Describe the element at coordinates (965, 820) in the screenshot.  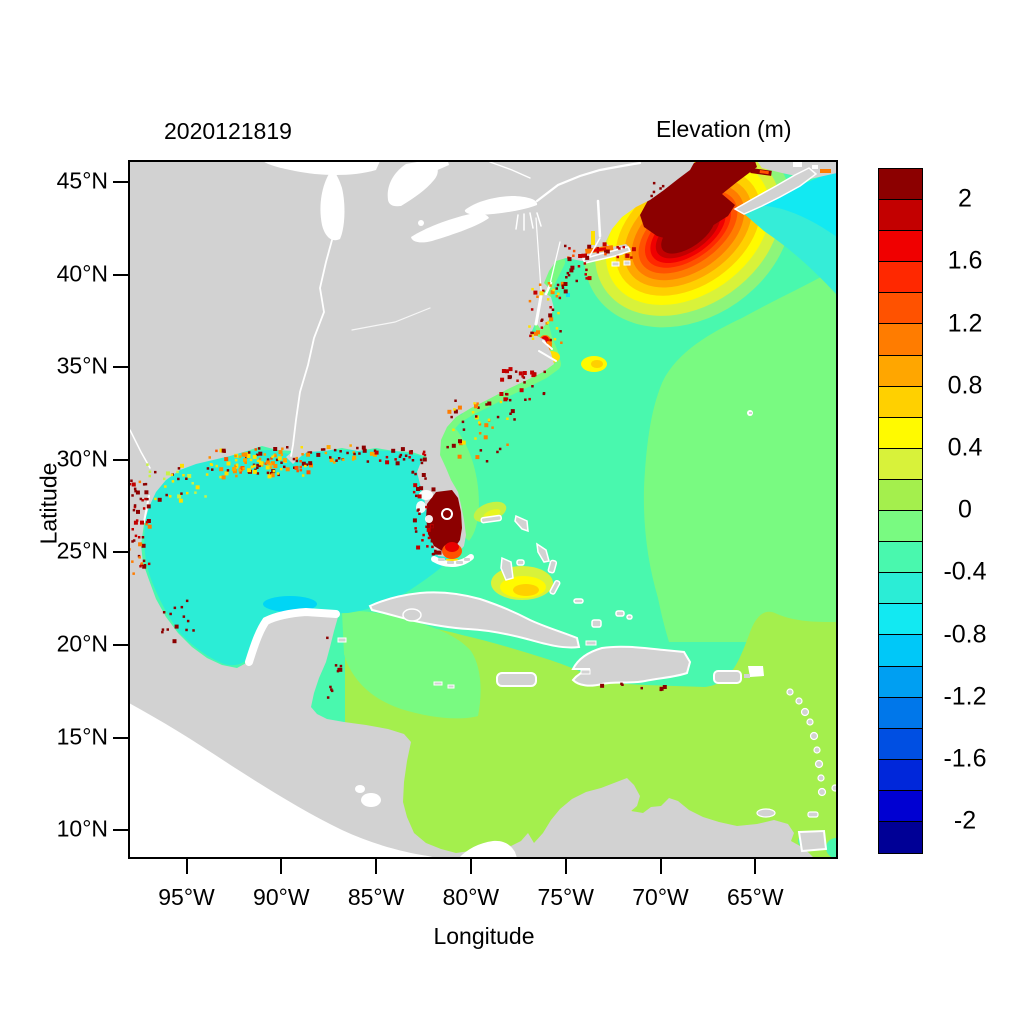
I see `colorbar-tick-label: -2` at that location.